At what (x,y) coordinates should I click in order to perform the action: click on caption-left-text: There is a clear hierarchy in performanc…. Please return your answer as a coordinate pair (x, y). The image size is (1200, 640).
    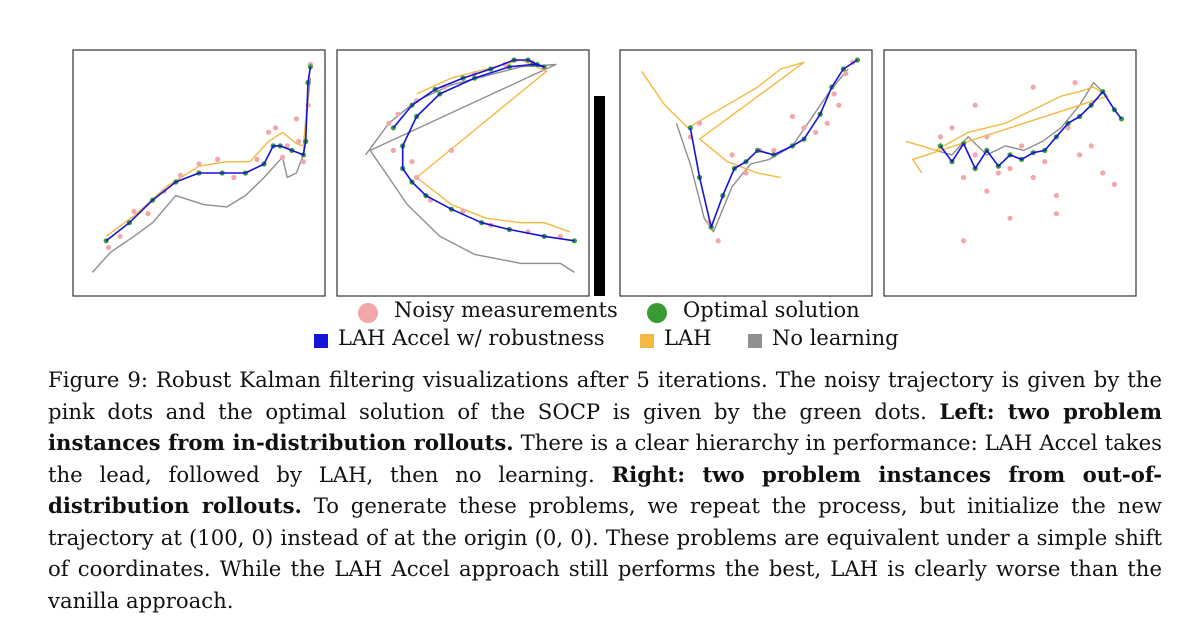
    Looking at the image, I should click on (605, 458).